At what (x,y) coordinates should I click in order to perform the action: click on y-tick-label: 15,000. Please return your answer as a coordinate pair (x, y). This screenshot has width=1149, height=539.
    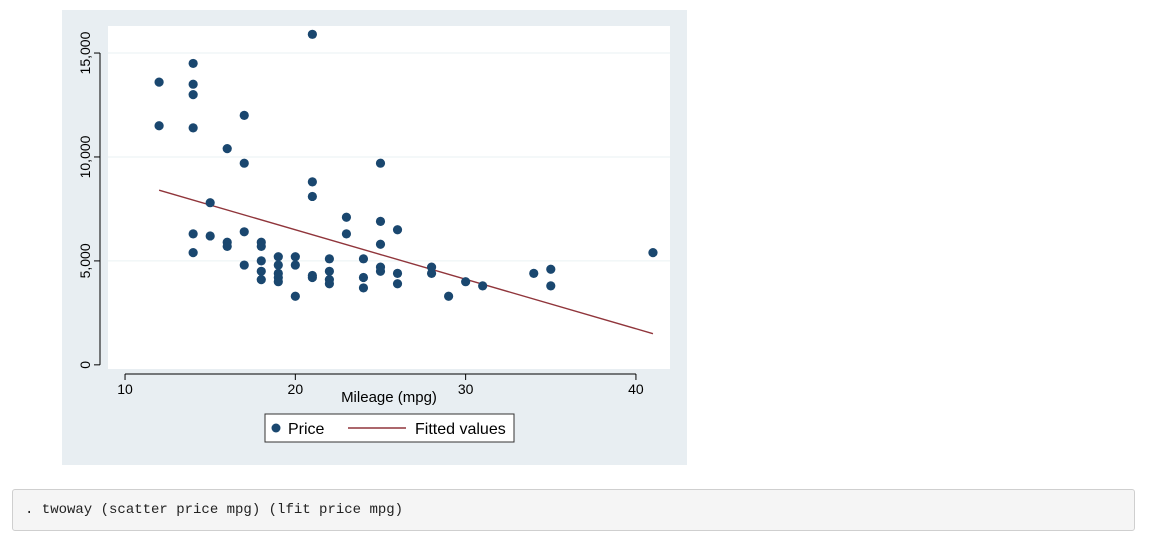
    Looking at the image, I should click on (85, 52).